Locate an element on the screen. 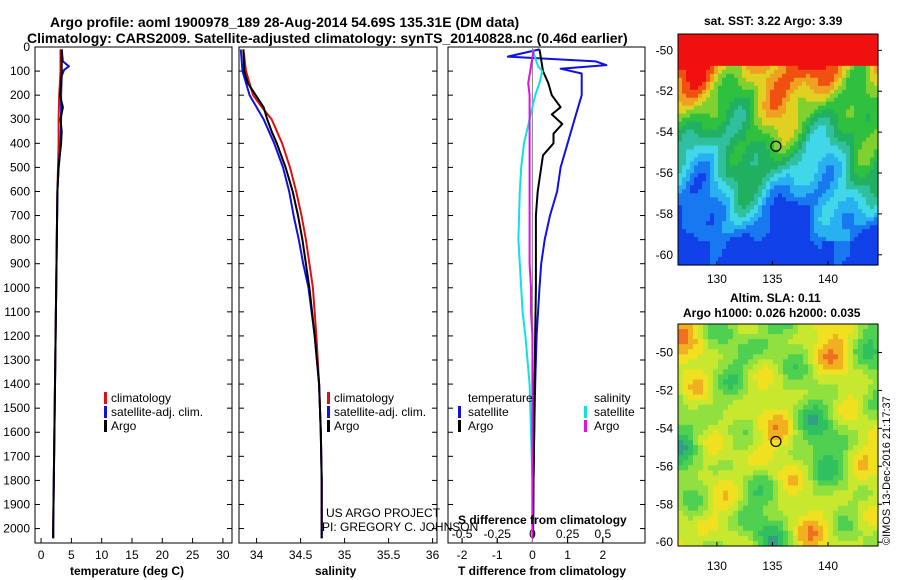 The width and height of the screenshot is (900, 580). map-lat-label: -60 is located at coordinates (665, 255).